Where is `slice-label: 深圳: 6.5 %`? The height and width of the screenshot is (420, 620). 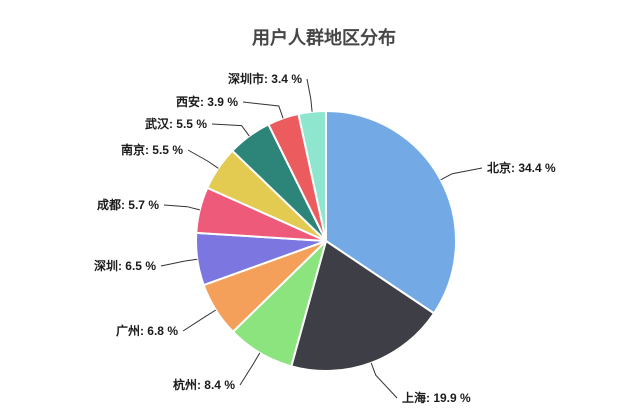 slice-label: 深圳: 6.5 % is located at coordinates (125, 265).